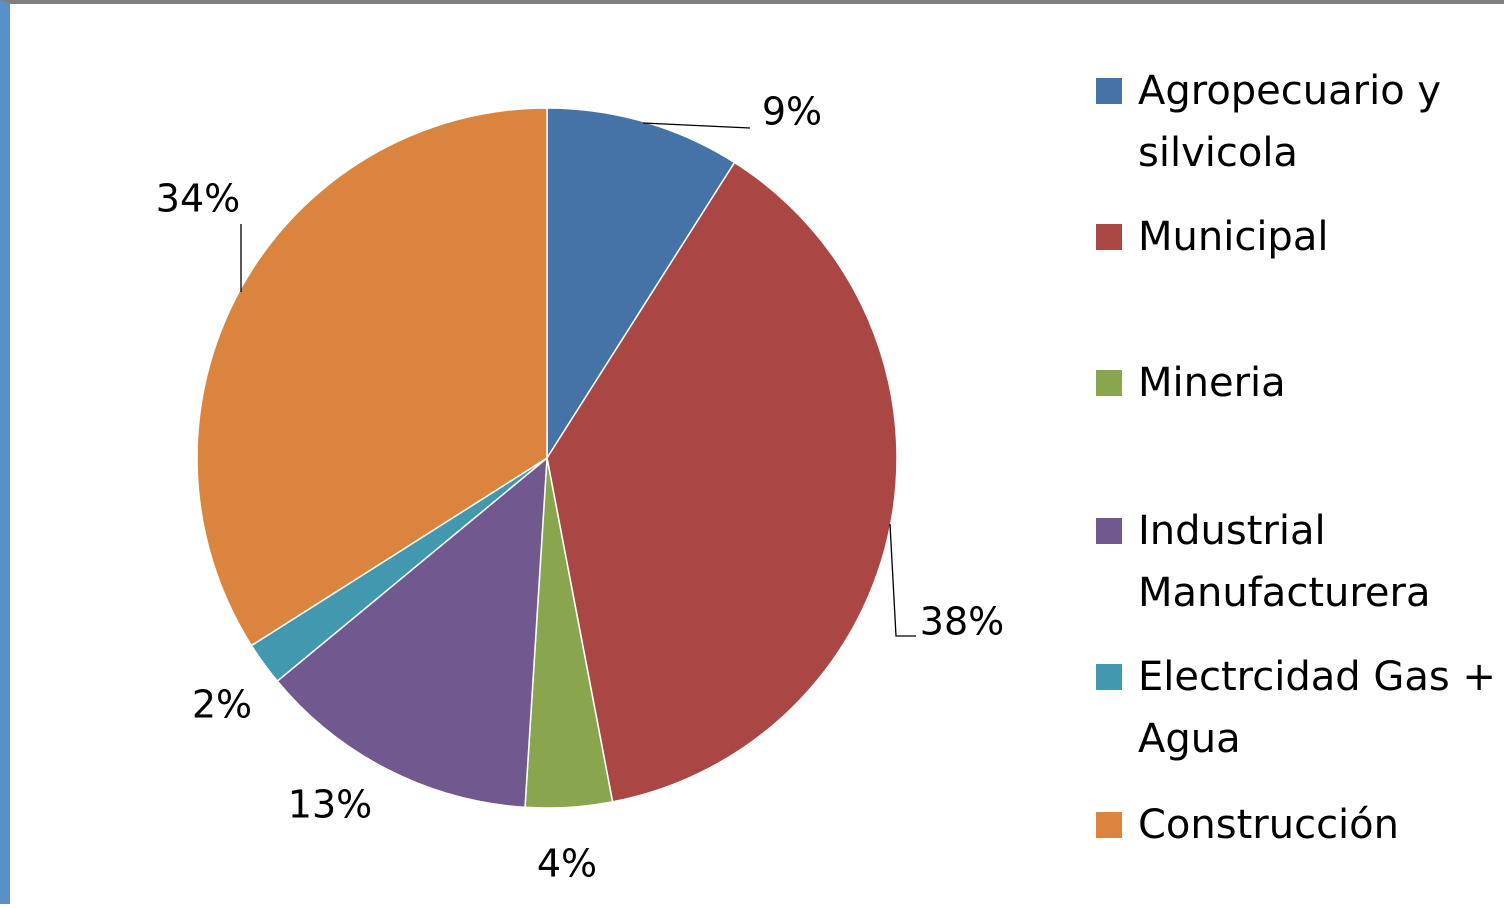 Image resolution: width=1504 pixels, height=908 pixels. I want to click on legend-label-electricidad: Electrcidad Gas + Agua, so click(1317, 708).